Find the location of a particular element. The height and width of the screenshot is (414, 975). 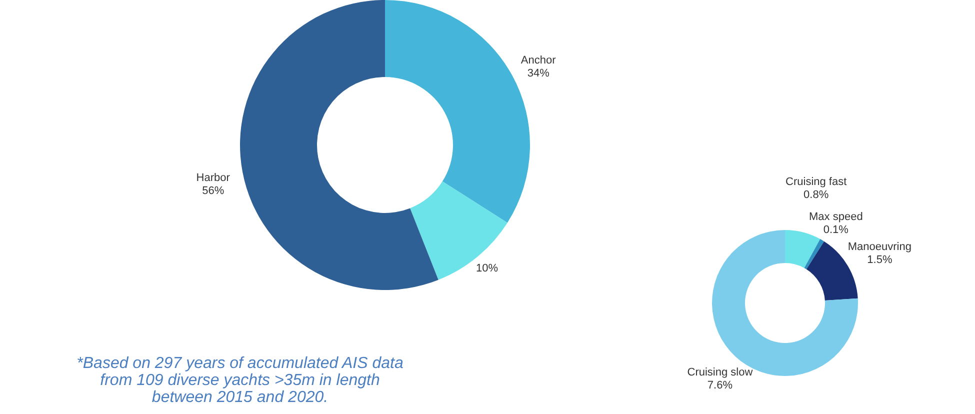

data-label: 1.5% is located at coordinates (879, 260).